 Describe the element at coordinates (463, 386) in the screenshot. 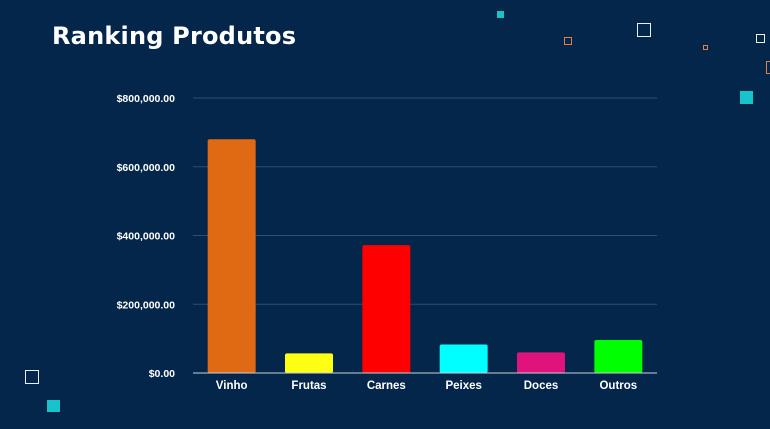

I see `x-tick-label: Peixes` at that location.